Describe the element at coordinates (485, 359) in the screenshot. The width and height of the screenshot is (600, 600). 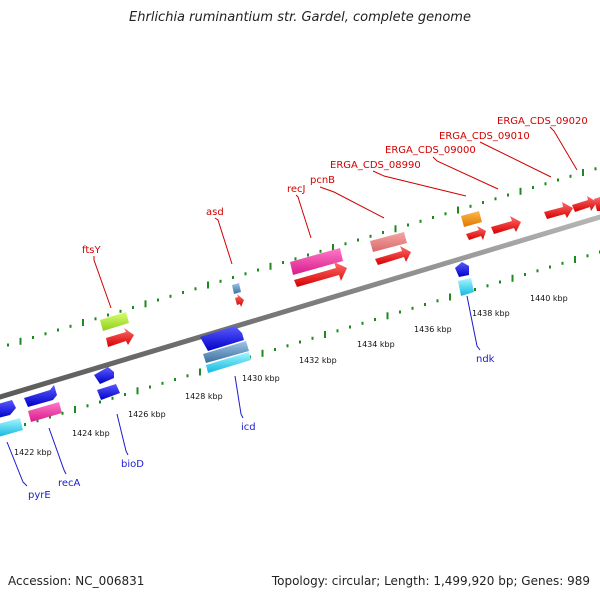
I see `gene-label: ndk` at that location.